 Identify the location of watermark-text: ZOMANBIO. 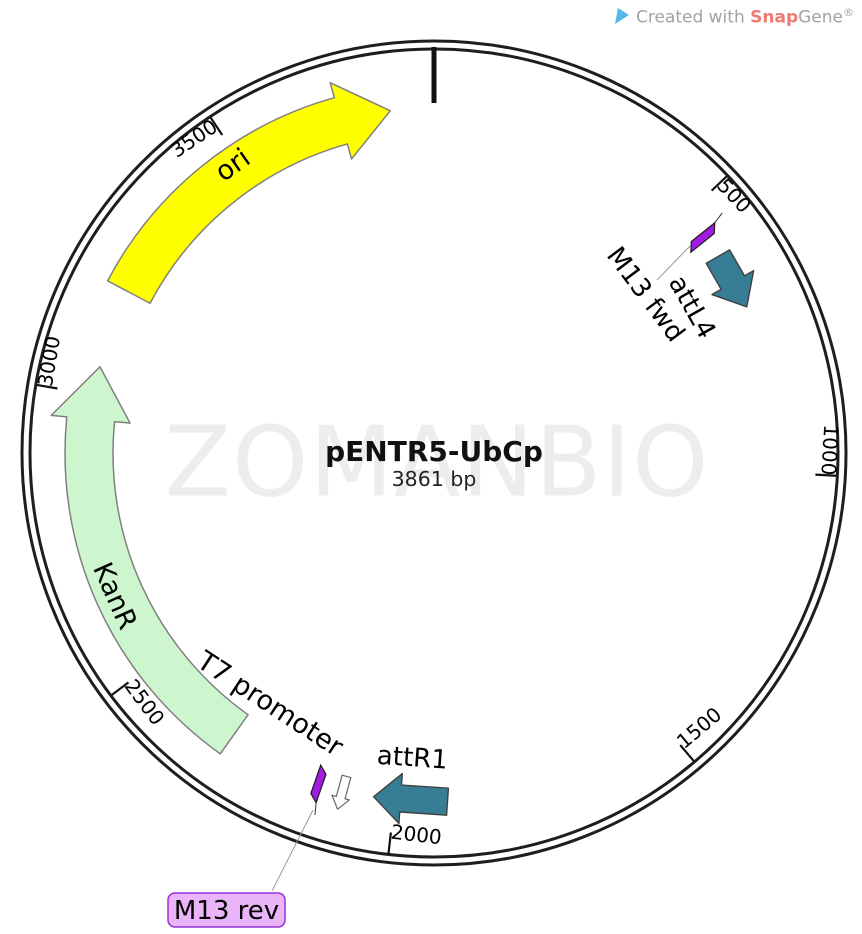
(437, 462).